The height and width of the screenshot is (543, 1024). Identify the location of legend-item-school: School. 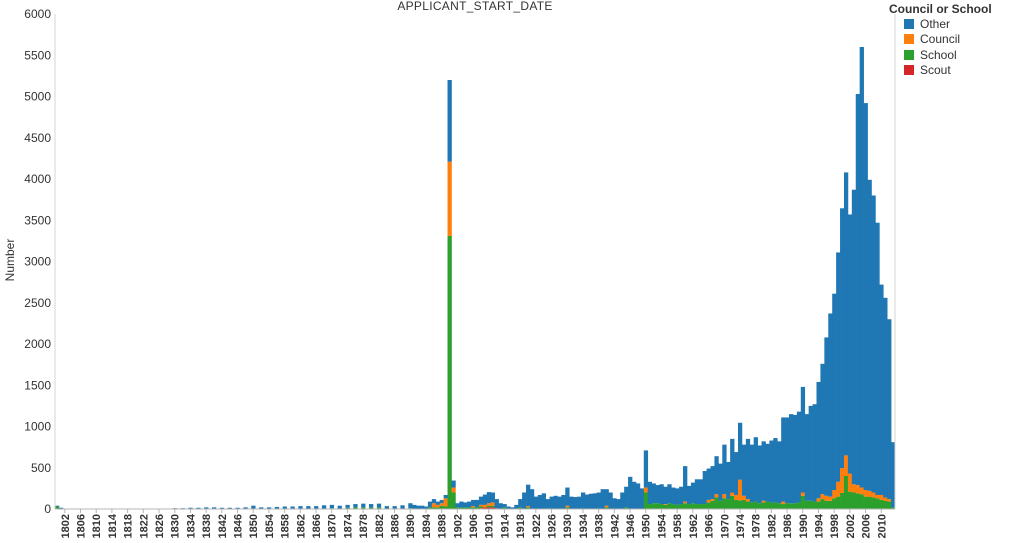
(963, 55).